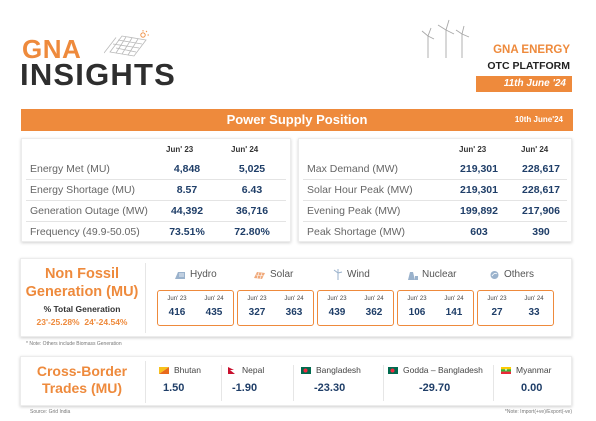  Describe the element at coordinates (541, 232) in the screenshot. I see `value-jun24: 390` at that location.